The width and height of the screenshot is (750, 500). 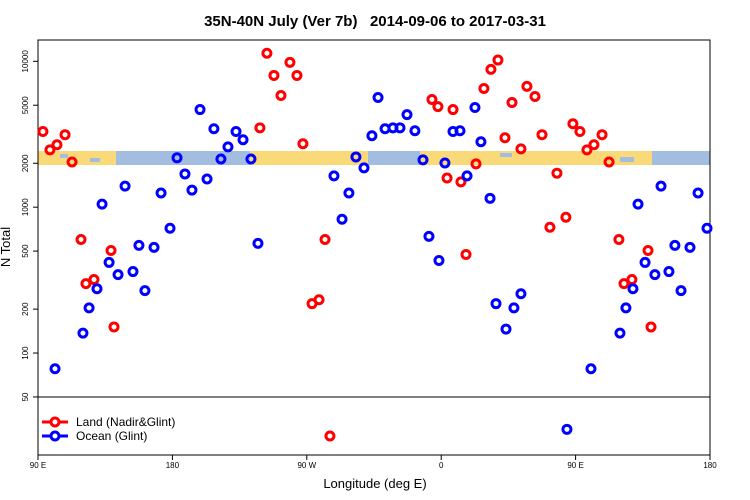 I want to click on y-tick-label: 200, so click(x=25, y=309).